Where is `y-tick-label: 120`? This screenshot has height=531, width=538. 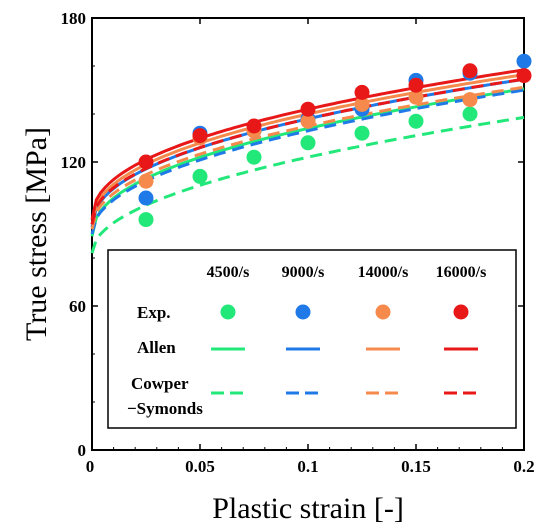 y-tick-label: 120 is located at coordinates (74, 162).